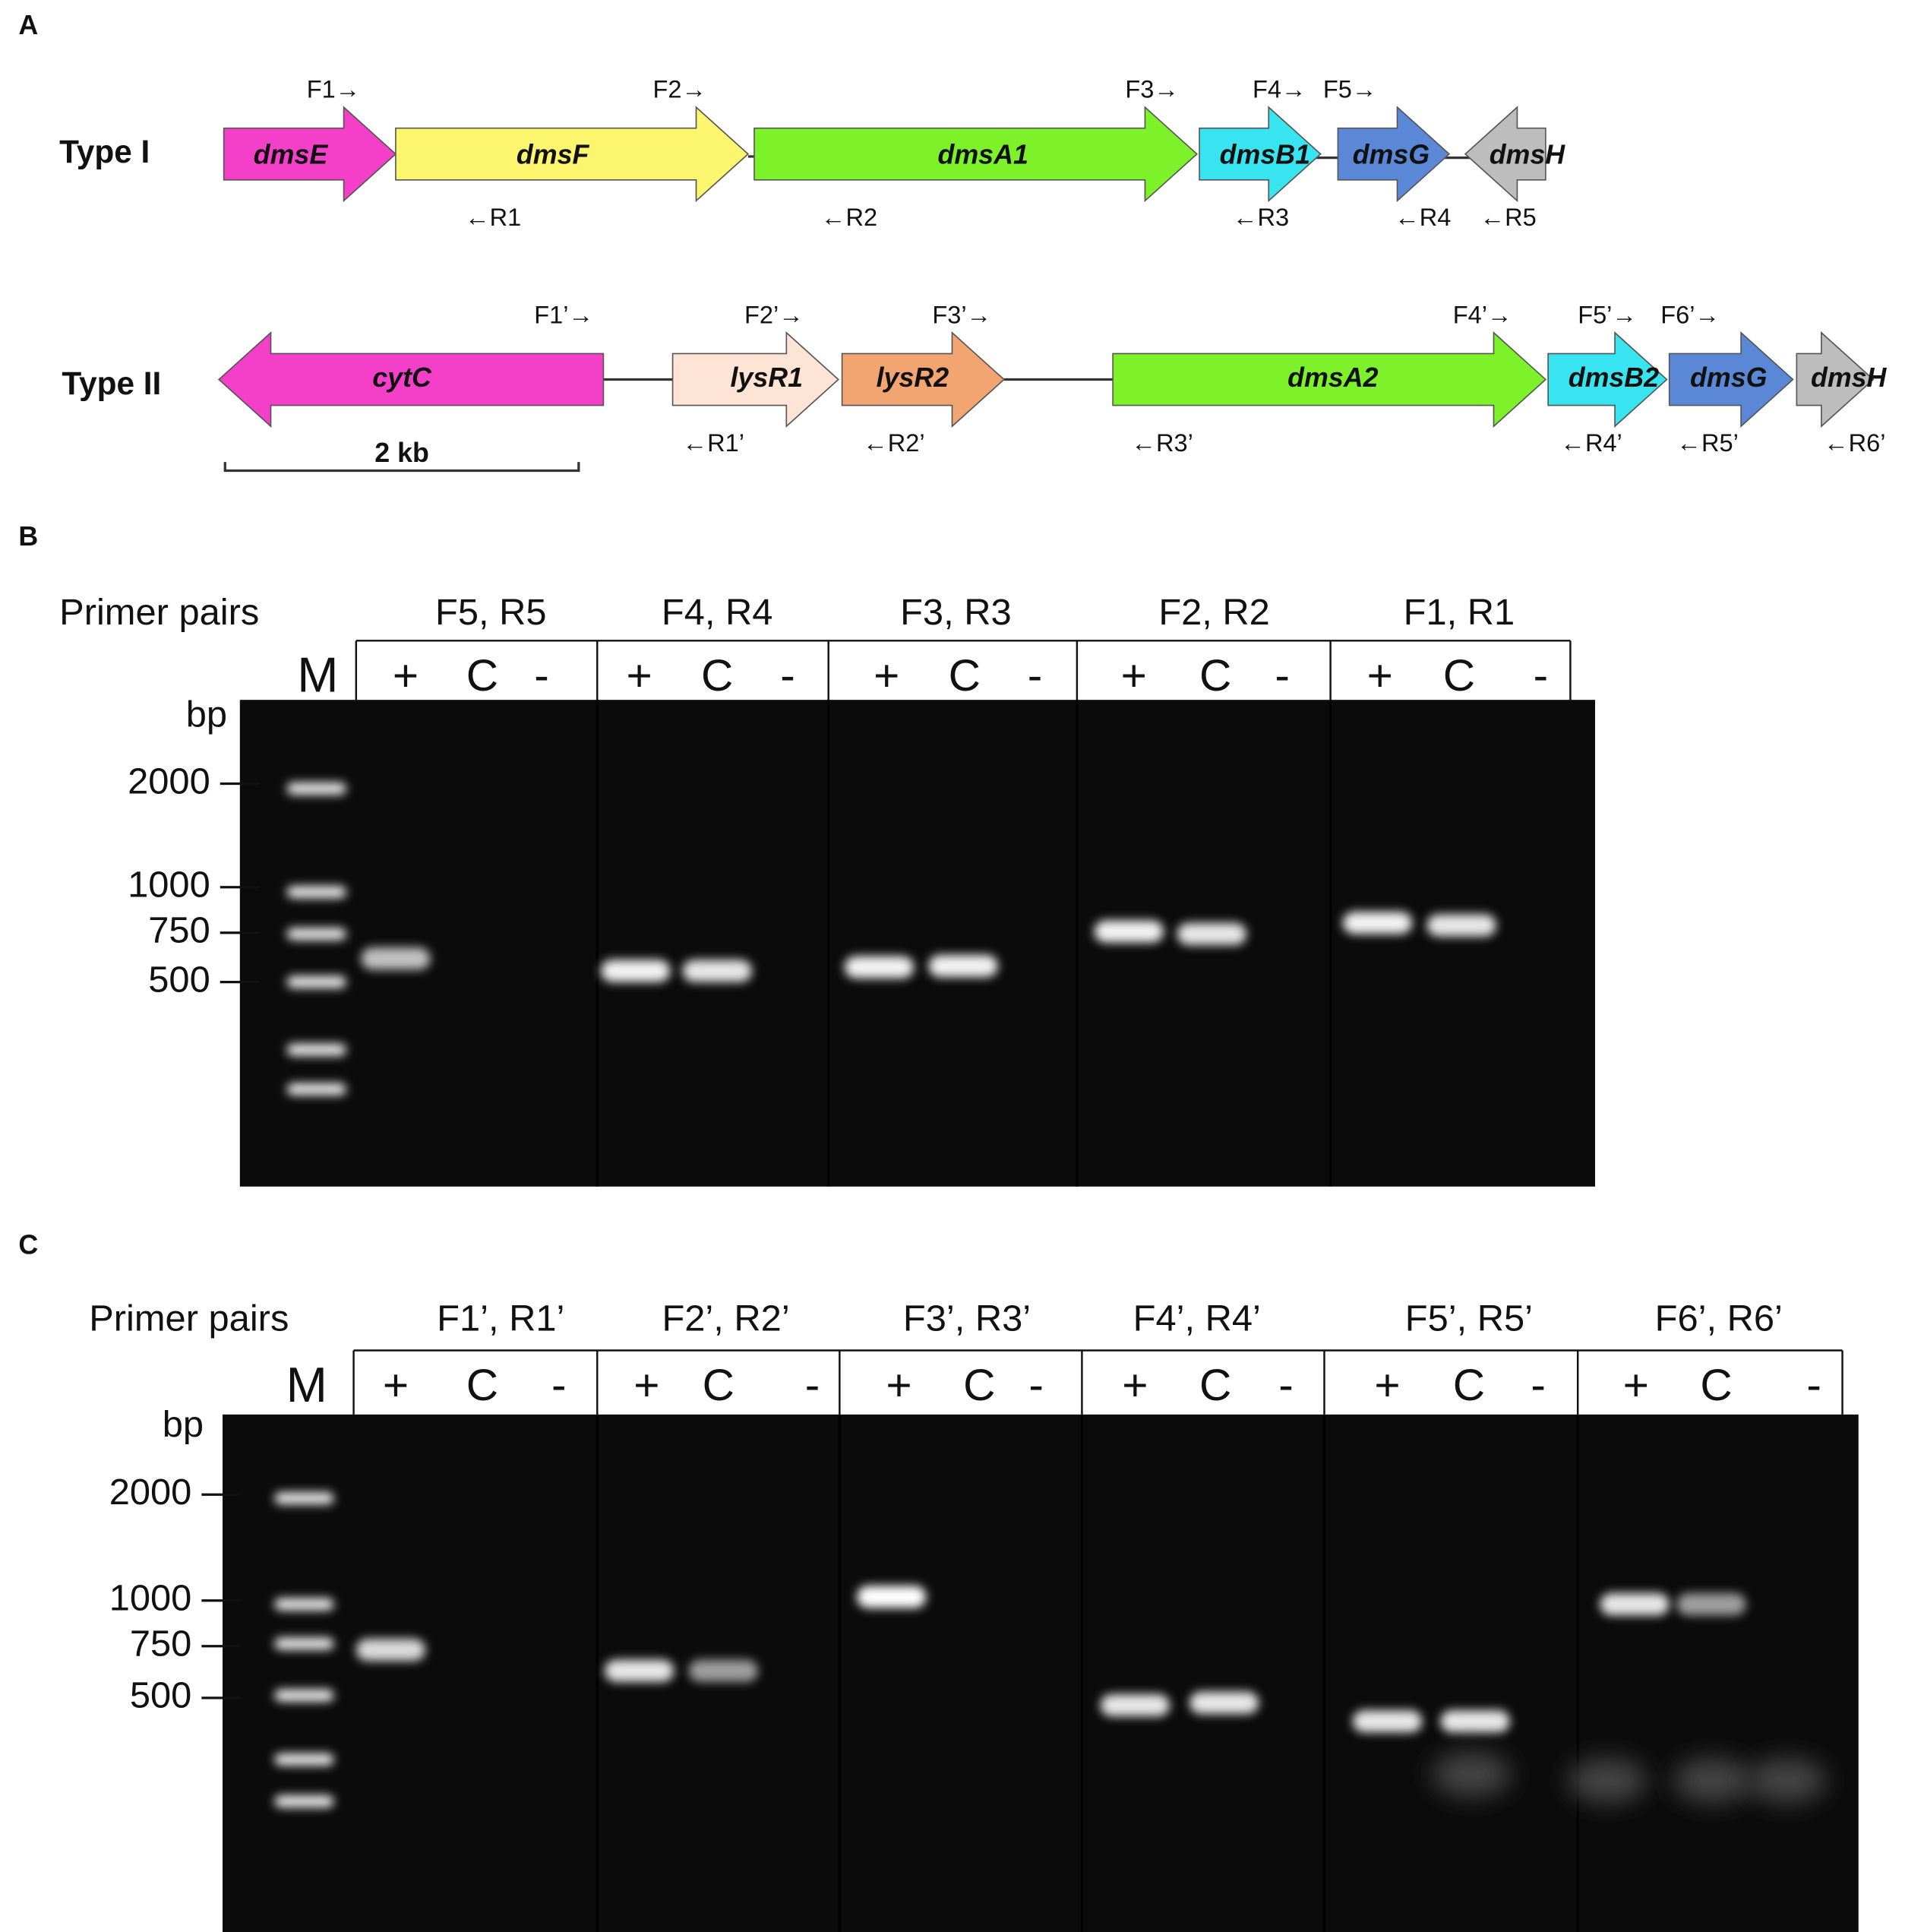  Describe the element at coordinates (291, 154) in the screenshot. I see `gene-label: dmsE` at that location.